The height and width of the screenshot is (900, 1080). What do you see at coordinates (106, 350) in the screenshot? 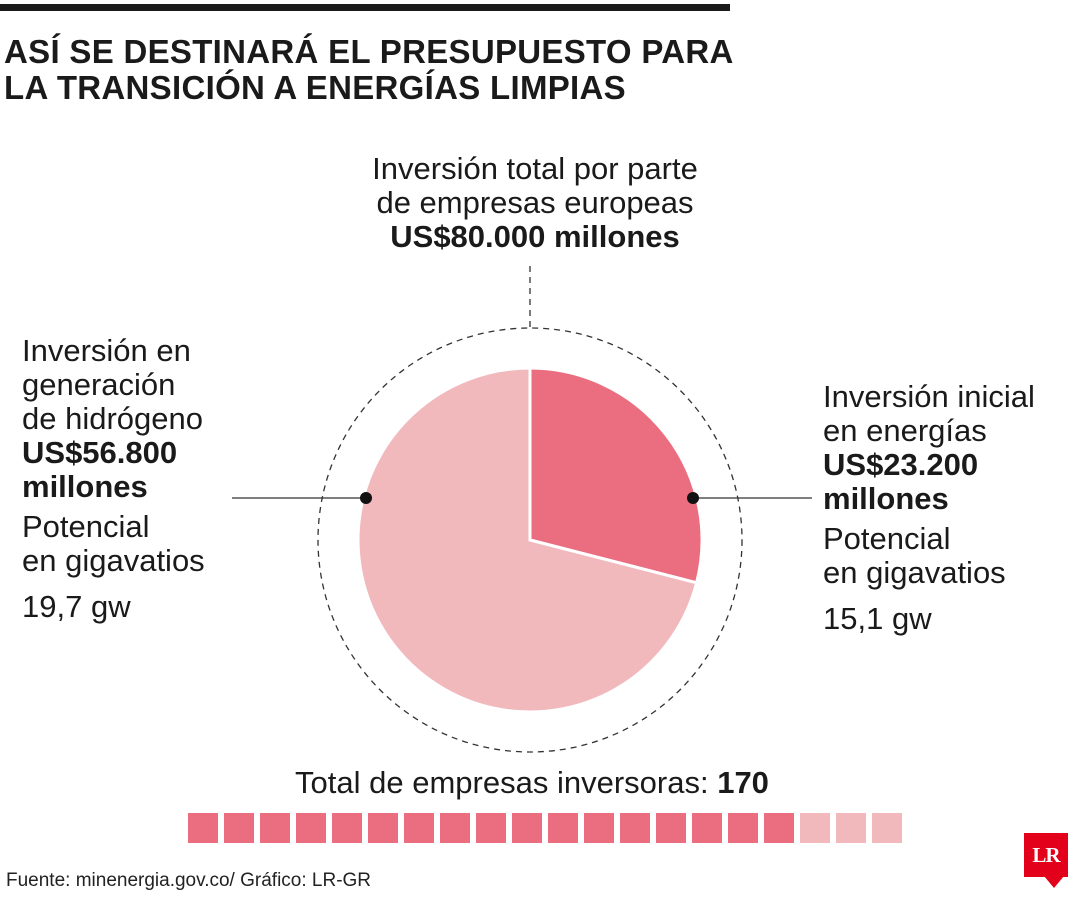
I see `hydrogen-text-line-1: Inversión en` at bounding box center [106, 350].